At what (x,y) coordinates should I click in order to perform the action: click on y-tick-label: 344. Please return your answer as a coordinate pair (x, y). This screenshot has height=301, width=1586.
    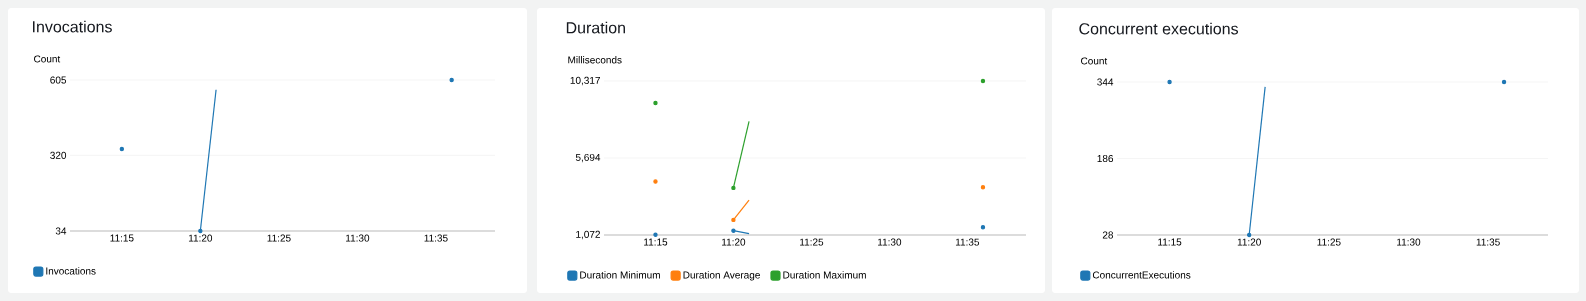
    Looking at the image, I should click on (1105, 82).